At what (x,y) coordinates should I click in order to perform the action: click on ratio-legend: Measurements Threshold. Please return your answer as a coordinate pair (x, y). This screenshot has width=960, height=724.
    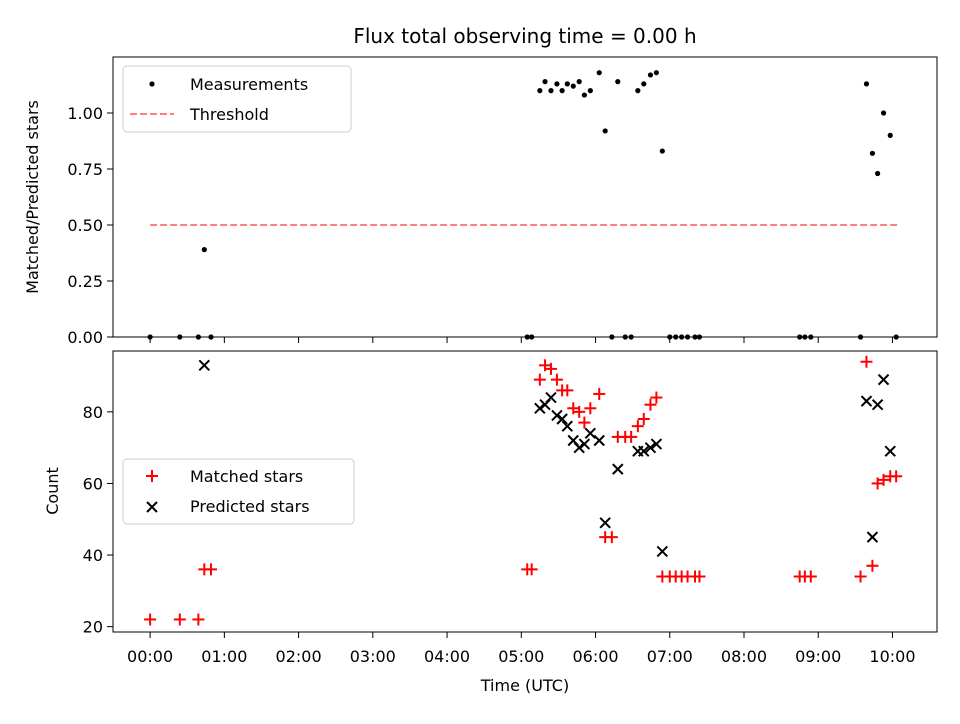
    Looking at the image, I should click on (237, 99).